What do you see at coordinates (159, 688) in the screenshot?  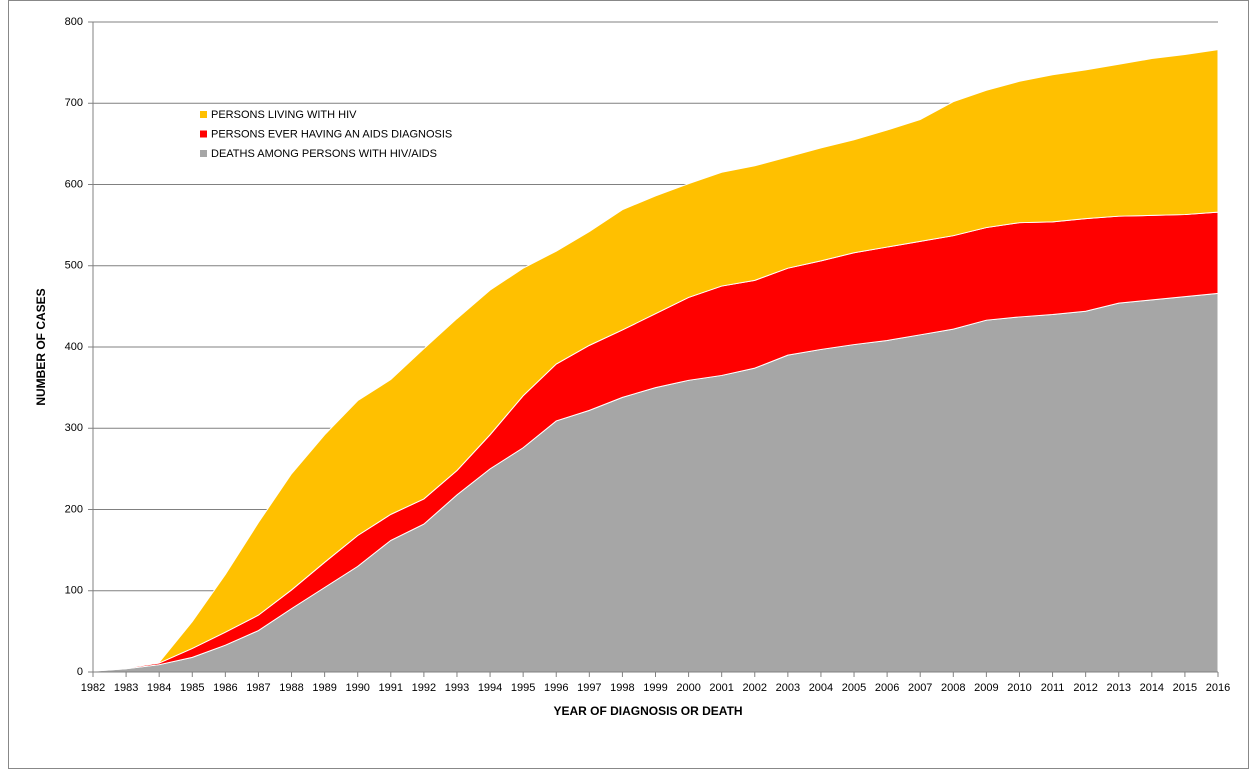 I see `x-tick-label: 1984` at bounding box center [159, 688].